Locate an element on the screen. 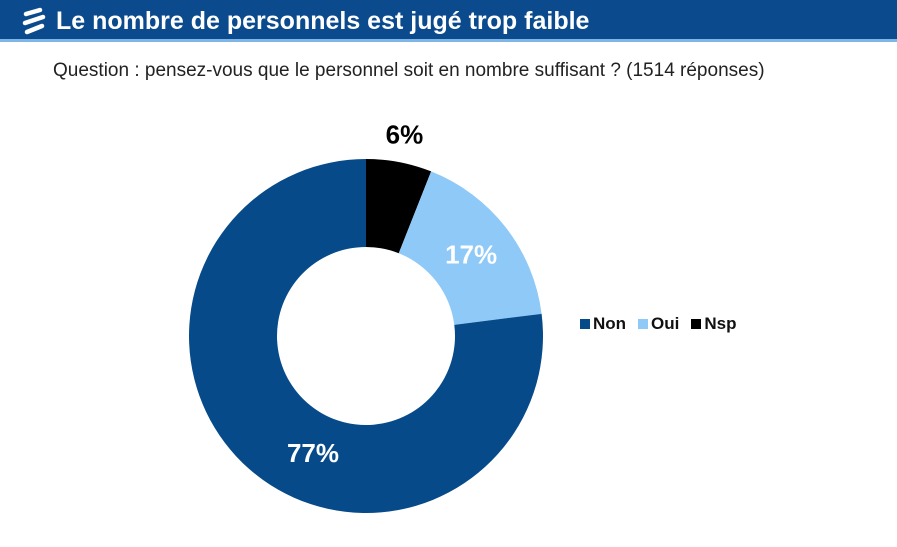  legend-item-non: Non is located at coordinates (603, 324).